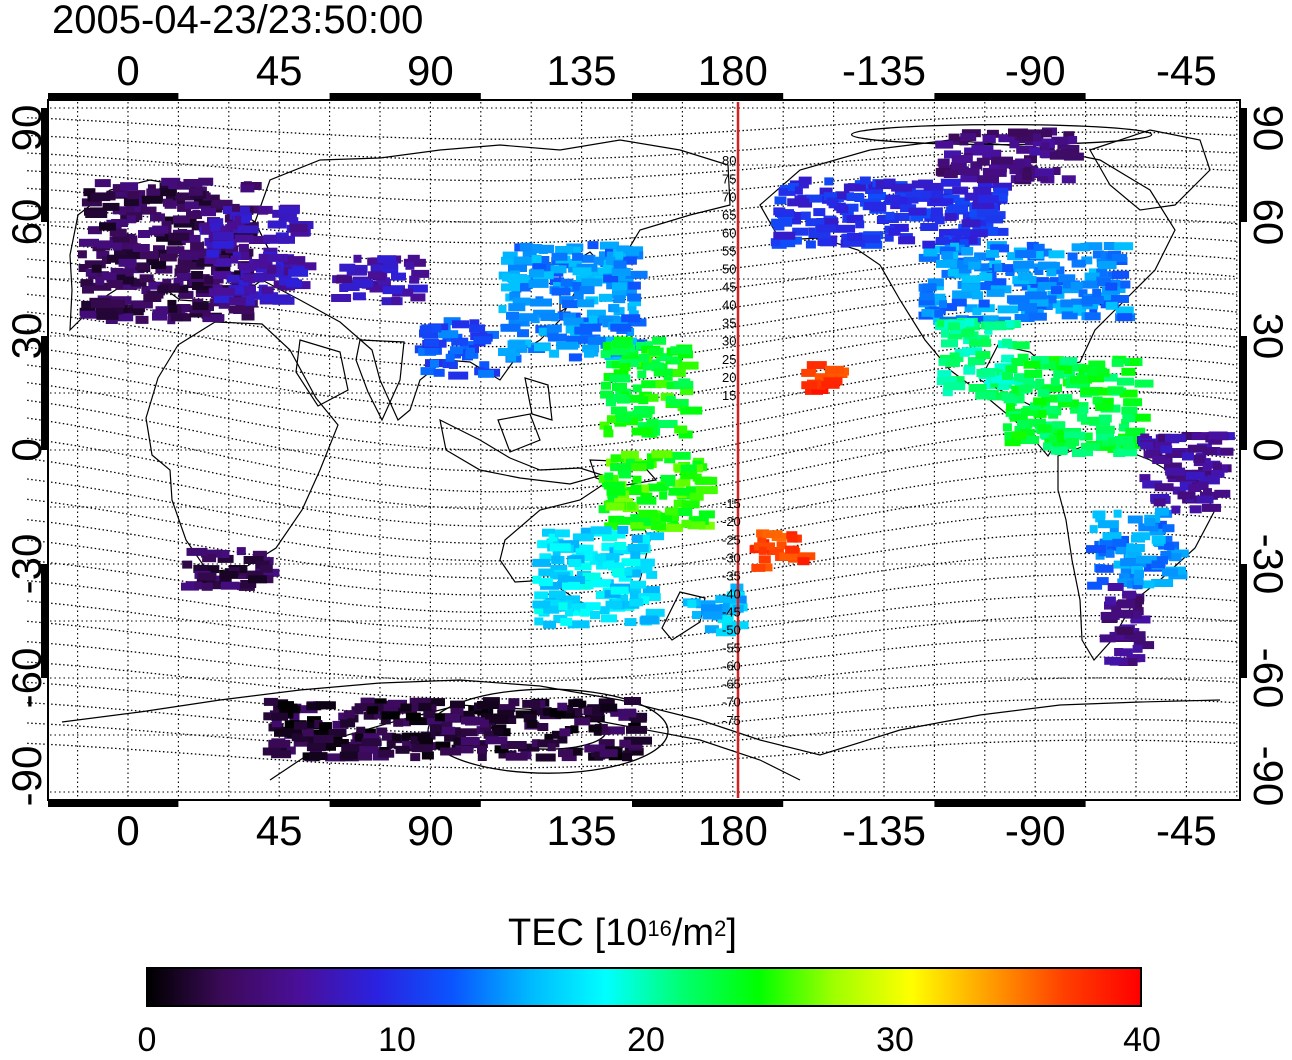 The height and width of the screenshot is (1060, 1292). I want to click on dateline-label: -70, so click(731, 702).